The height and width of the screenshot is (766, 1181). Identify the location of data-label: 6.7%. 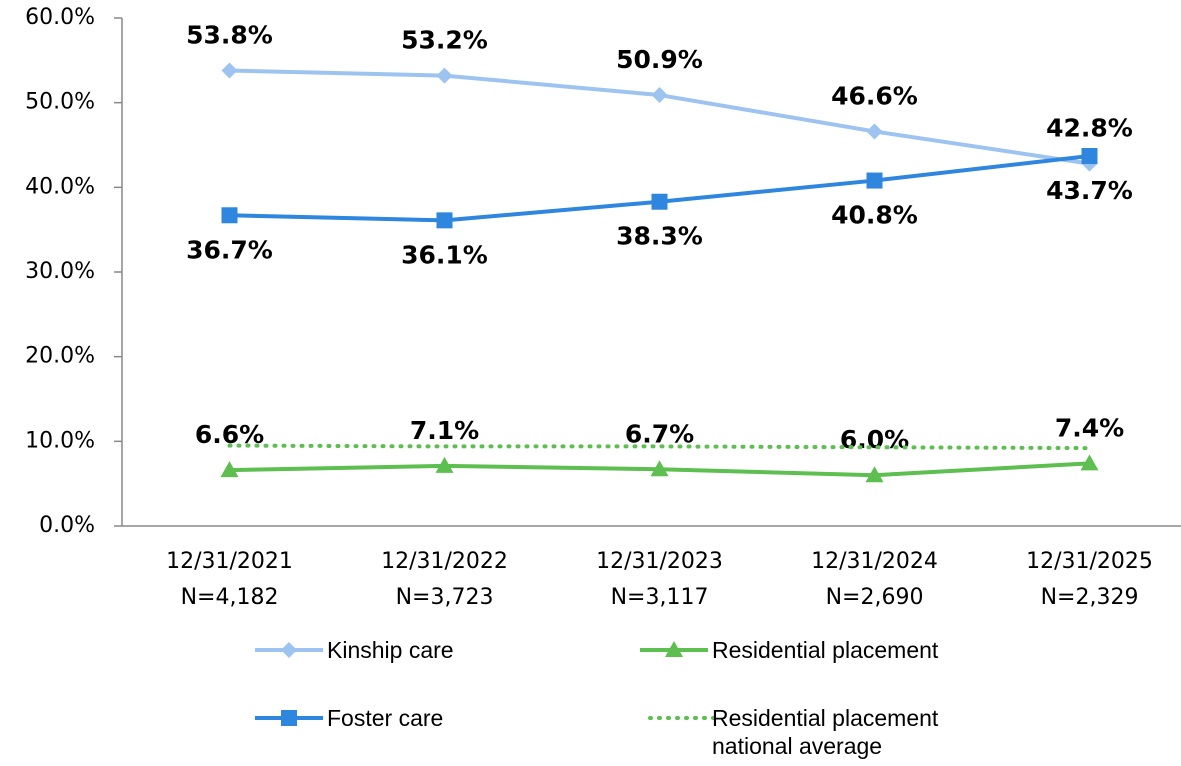
(659, 433).